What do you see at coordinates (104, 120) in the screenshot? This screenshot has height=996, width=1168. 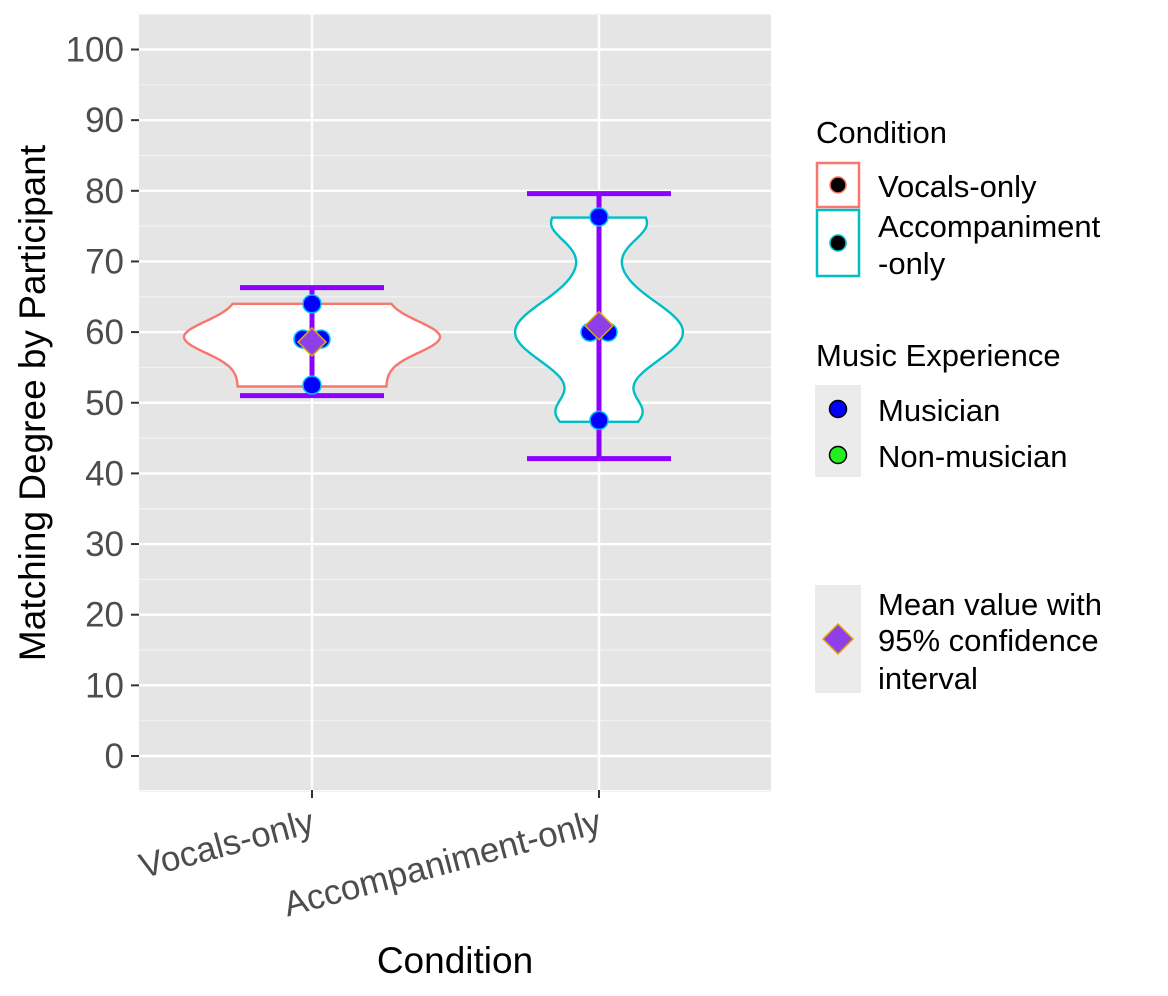 I see `y-tick-label: 90` at bounding box center [104, 120].